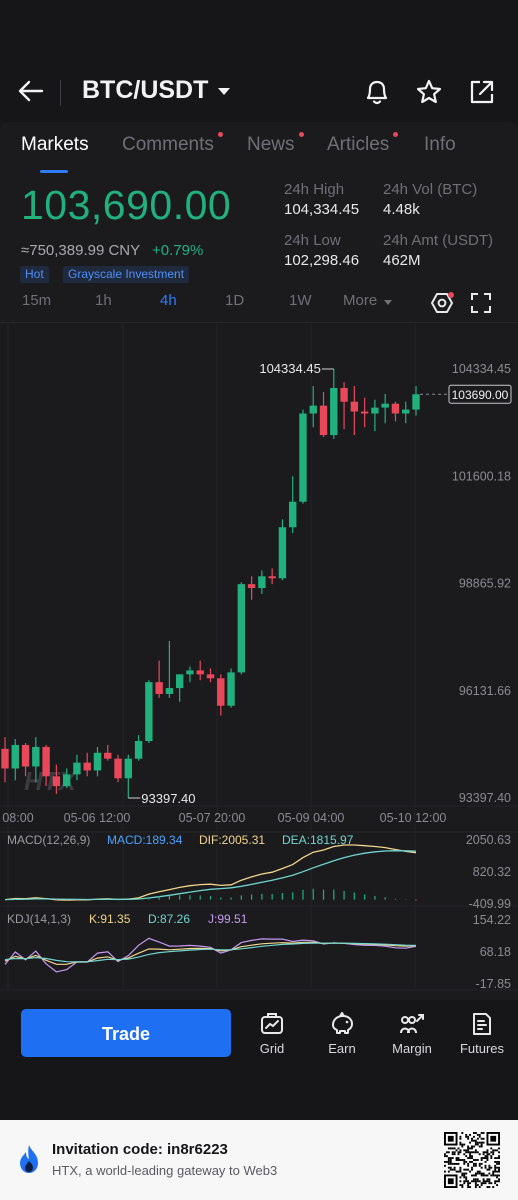  I want to click on action-earn: Earn, so click(342, 1034).